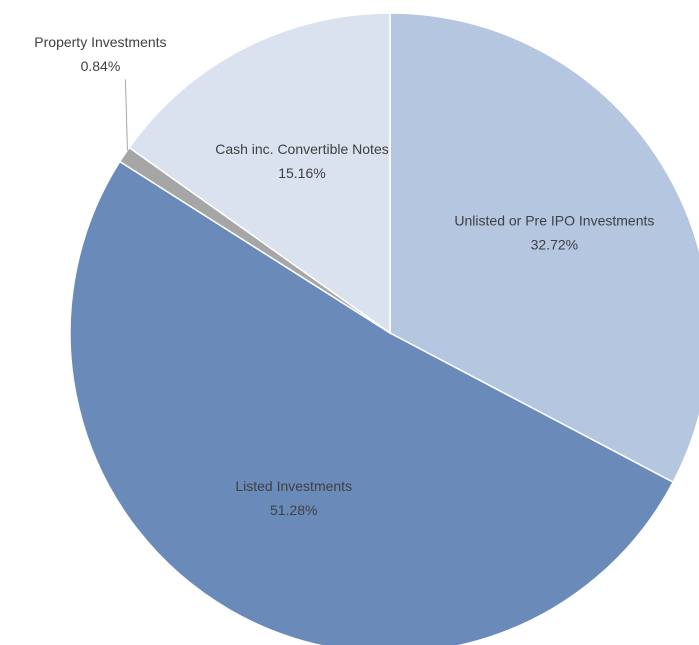 The image size is (699, 645). What do you see at coordinates (126, 115) in the screenshot?
I see `leader-line` at bounding box center [126, 115].